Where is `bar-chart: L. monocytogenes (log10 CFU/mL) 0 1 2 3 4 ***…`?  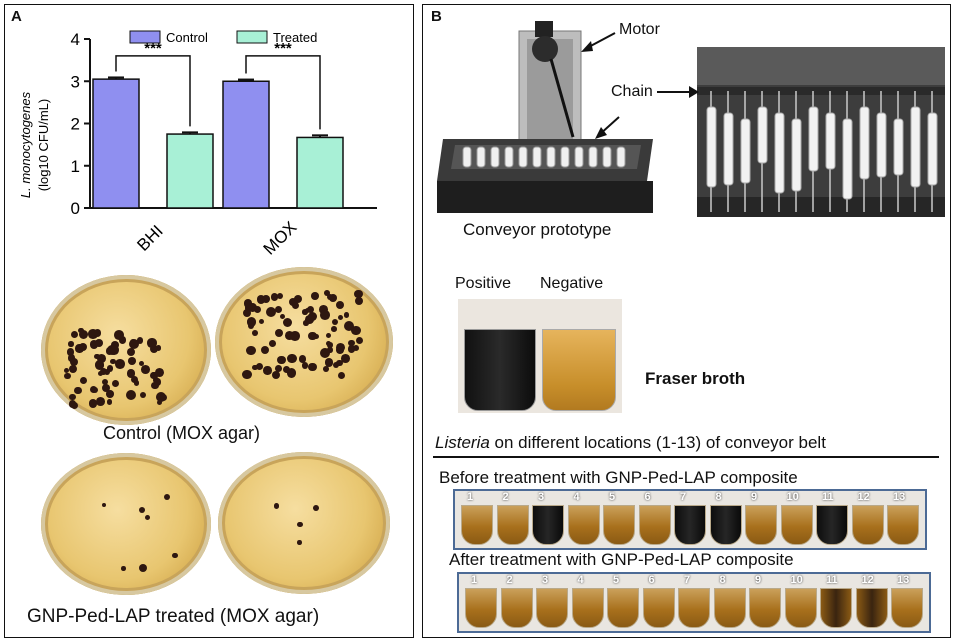
bar-chart: L. monocytogenes (log10 CFU/mL) 0 1 2 3 4 ***… is located at coordinates (197, 142).